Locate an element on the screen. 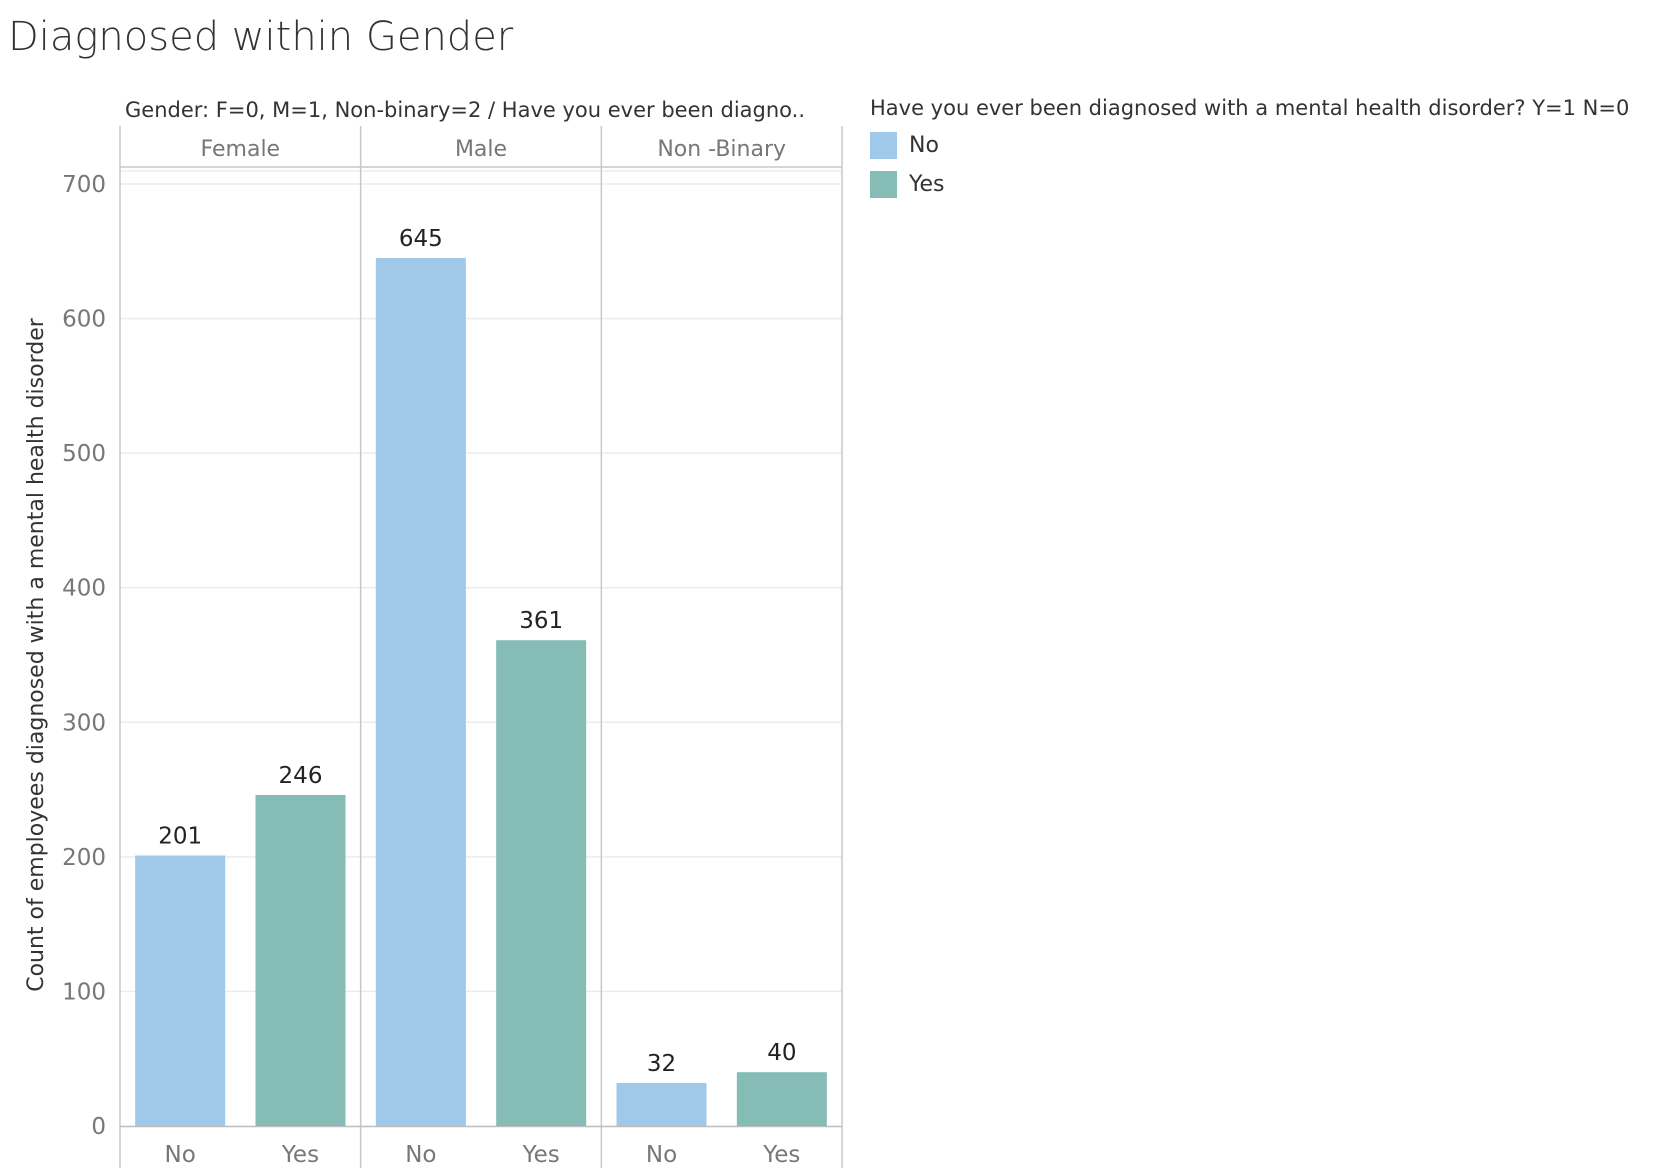 Image resolution: width=1664 pixels, height=1168 pixels. y-tick-label: 500 is located at coordinates (84, 454).